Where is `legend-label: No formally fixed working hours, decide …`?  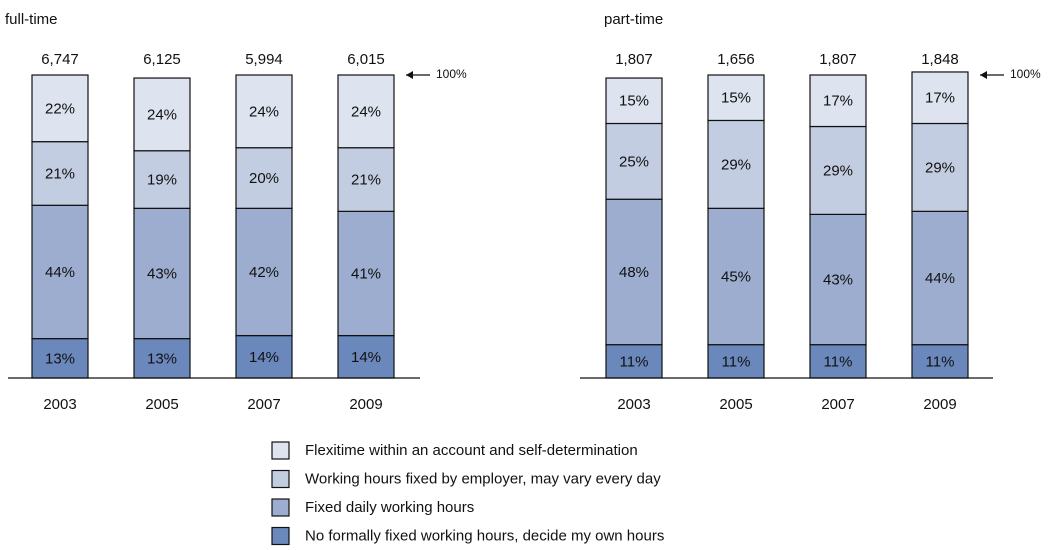 legend-label: No formally fixed working hours, decide … is located at coordinates (484, 535).